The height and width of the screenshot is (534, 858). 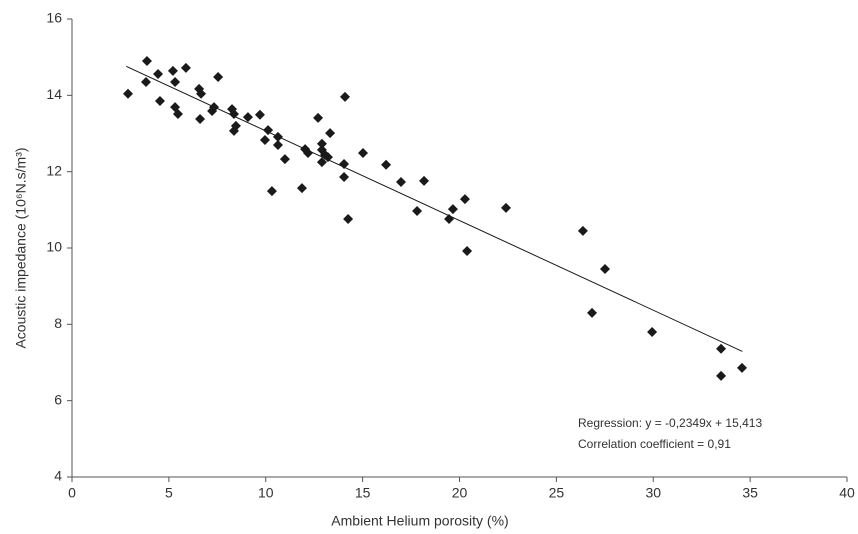 I want to click on x-tick-label: 0, so click(x=72, y=493).